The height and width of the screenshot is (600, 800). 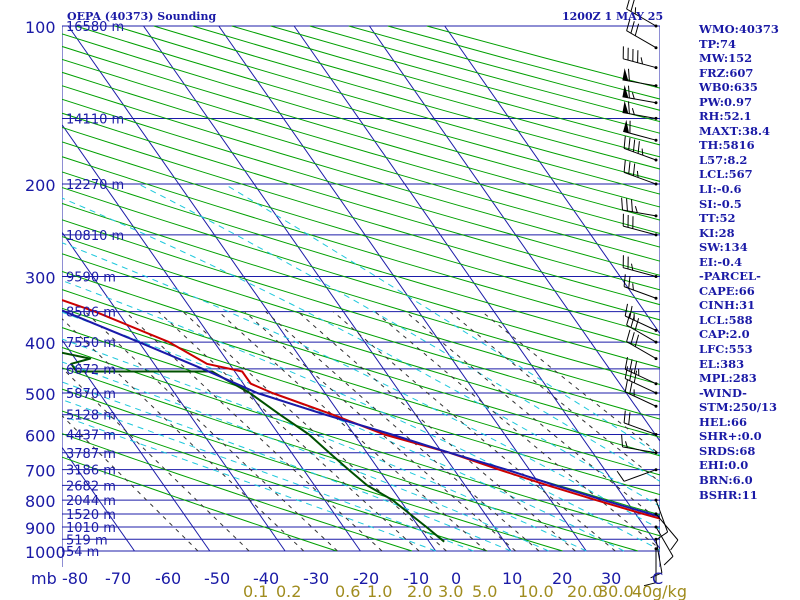 I want to click on temperature-tick-label: 10, so click(x=512, y=578).